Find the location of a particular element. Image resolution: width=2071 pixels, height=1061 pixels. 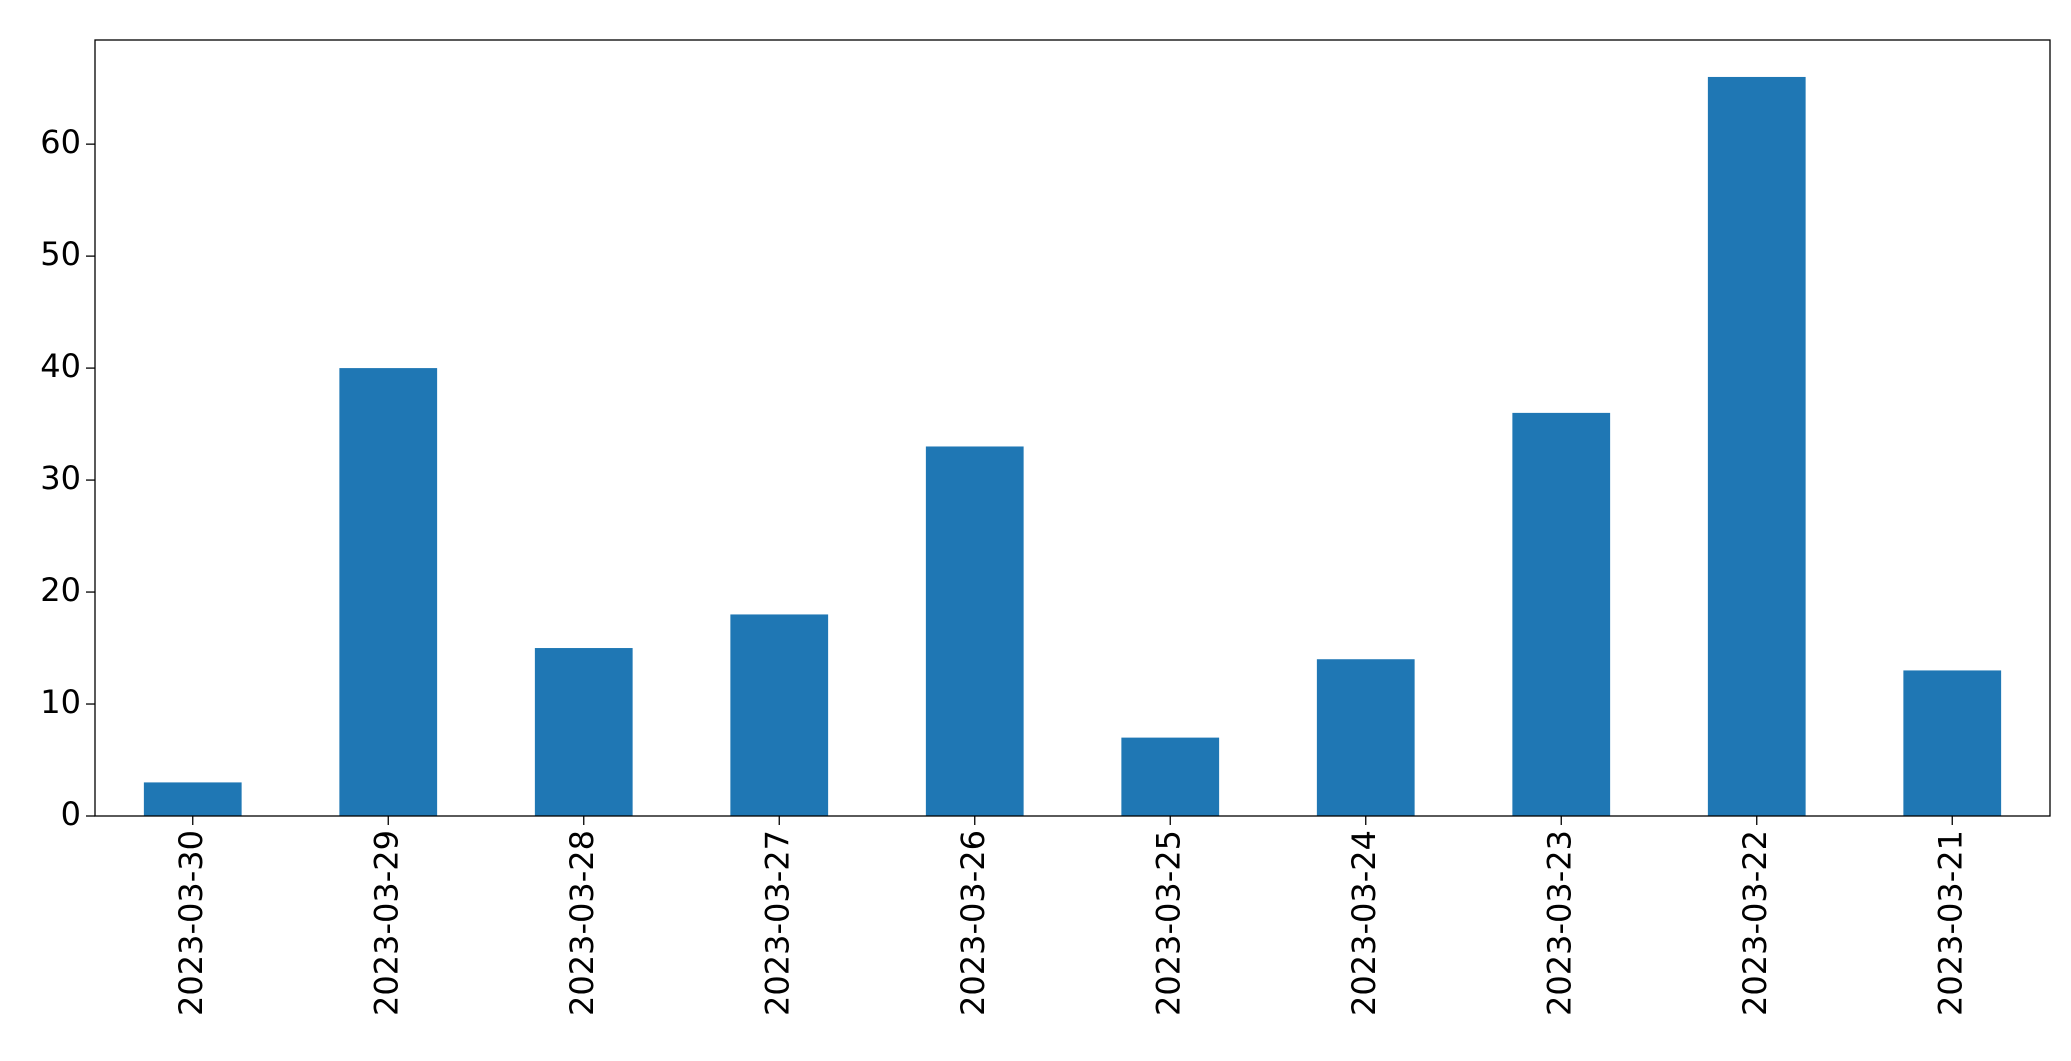

x-tick-label: 2023-03-25 is located at coordinates (1168, 923).